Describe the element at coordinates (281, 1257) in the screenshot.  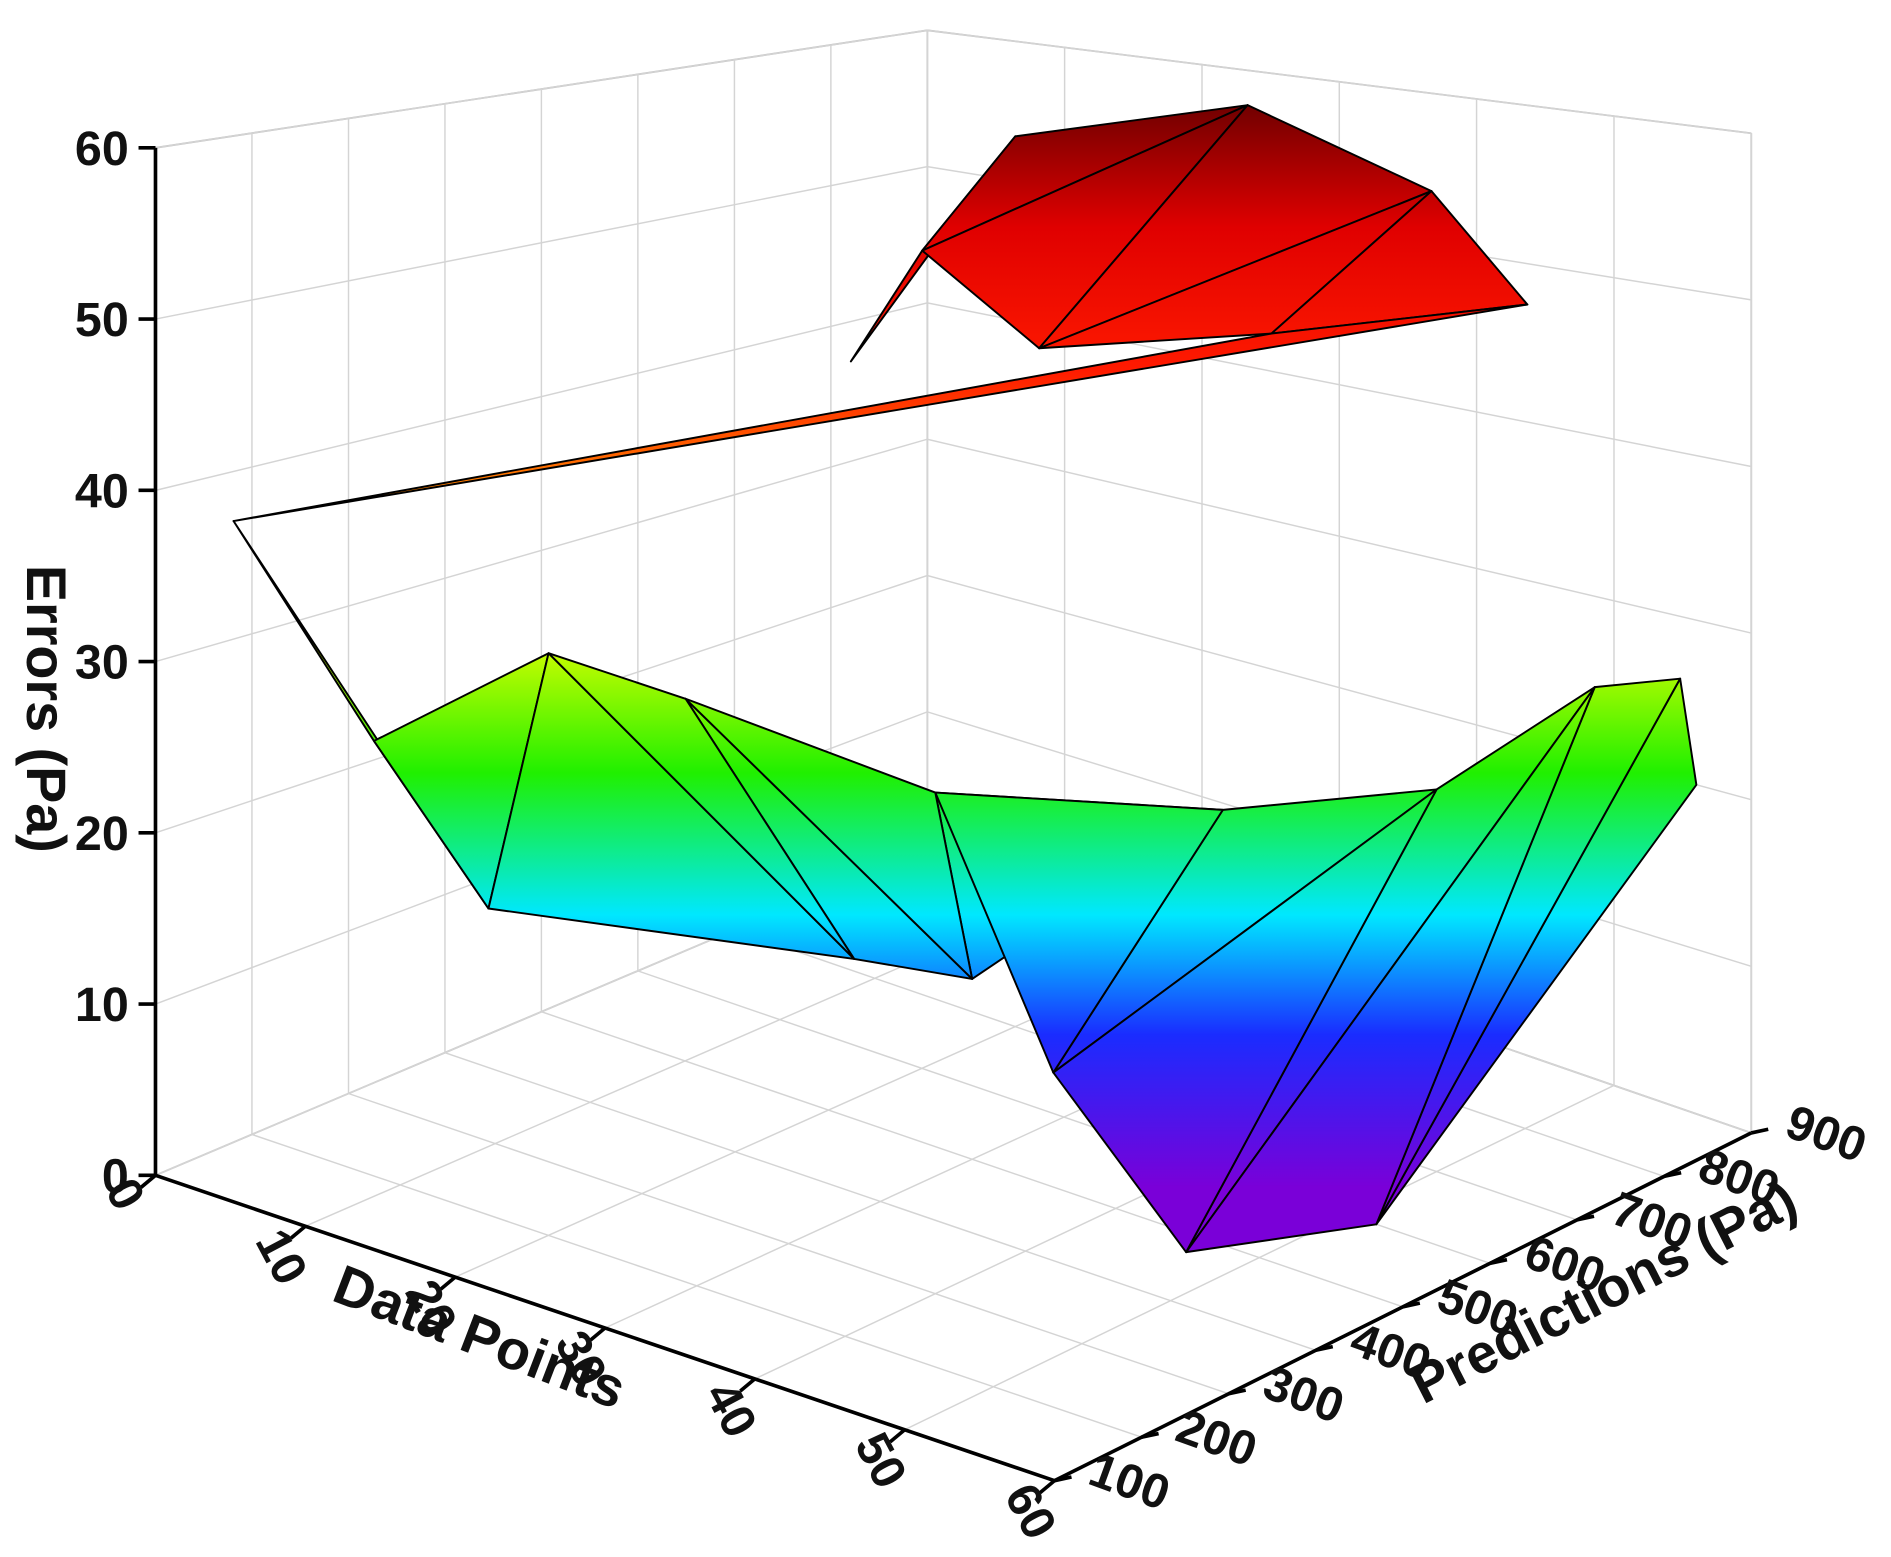
I see `x-tick-label: 10` at that location.